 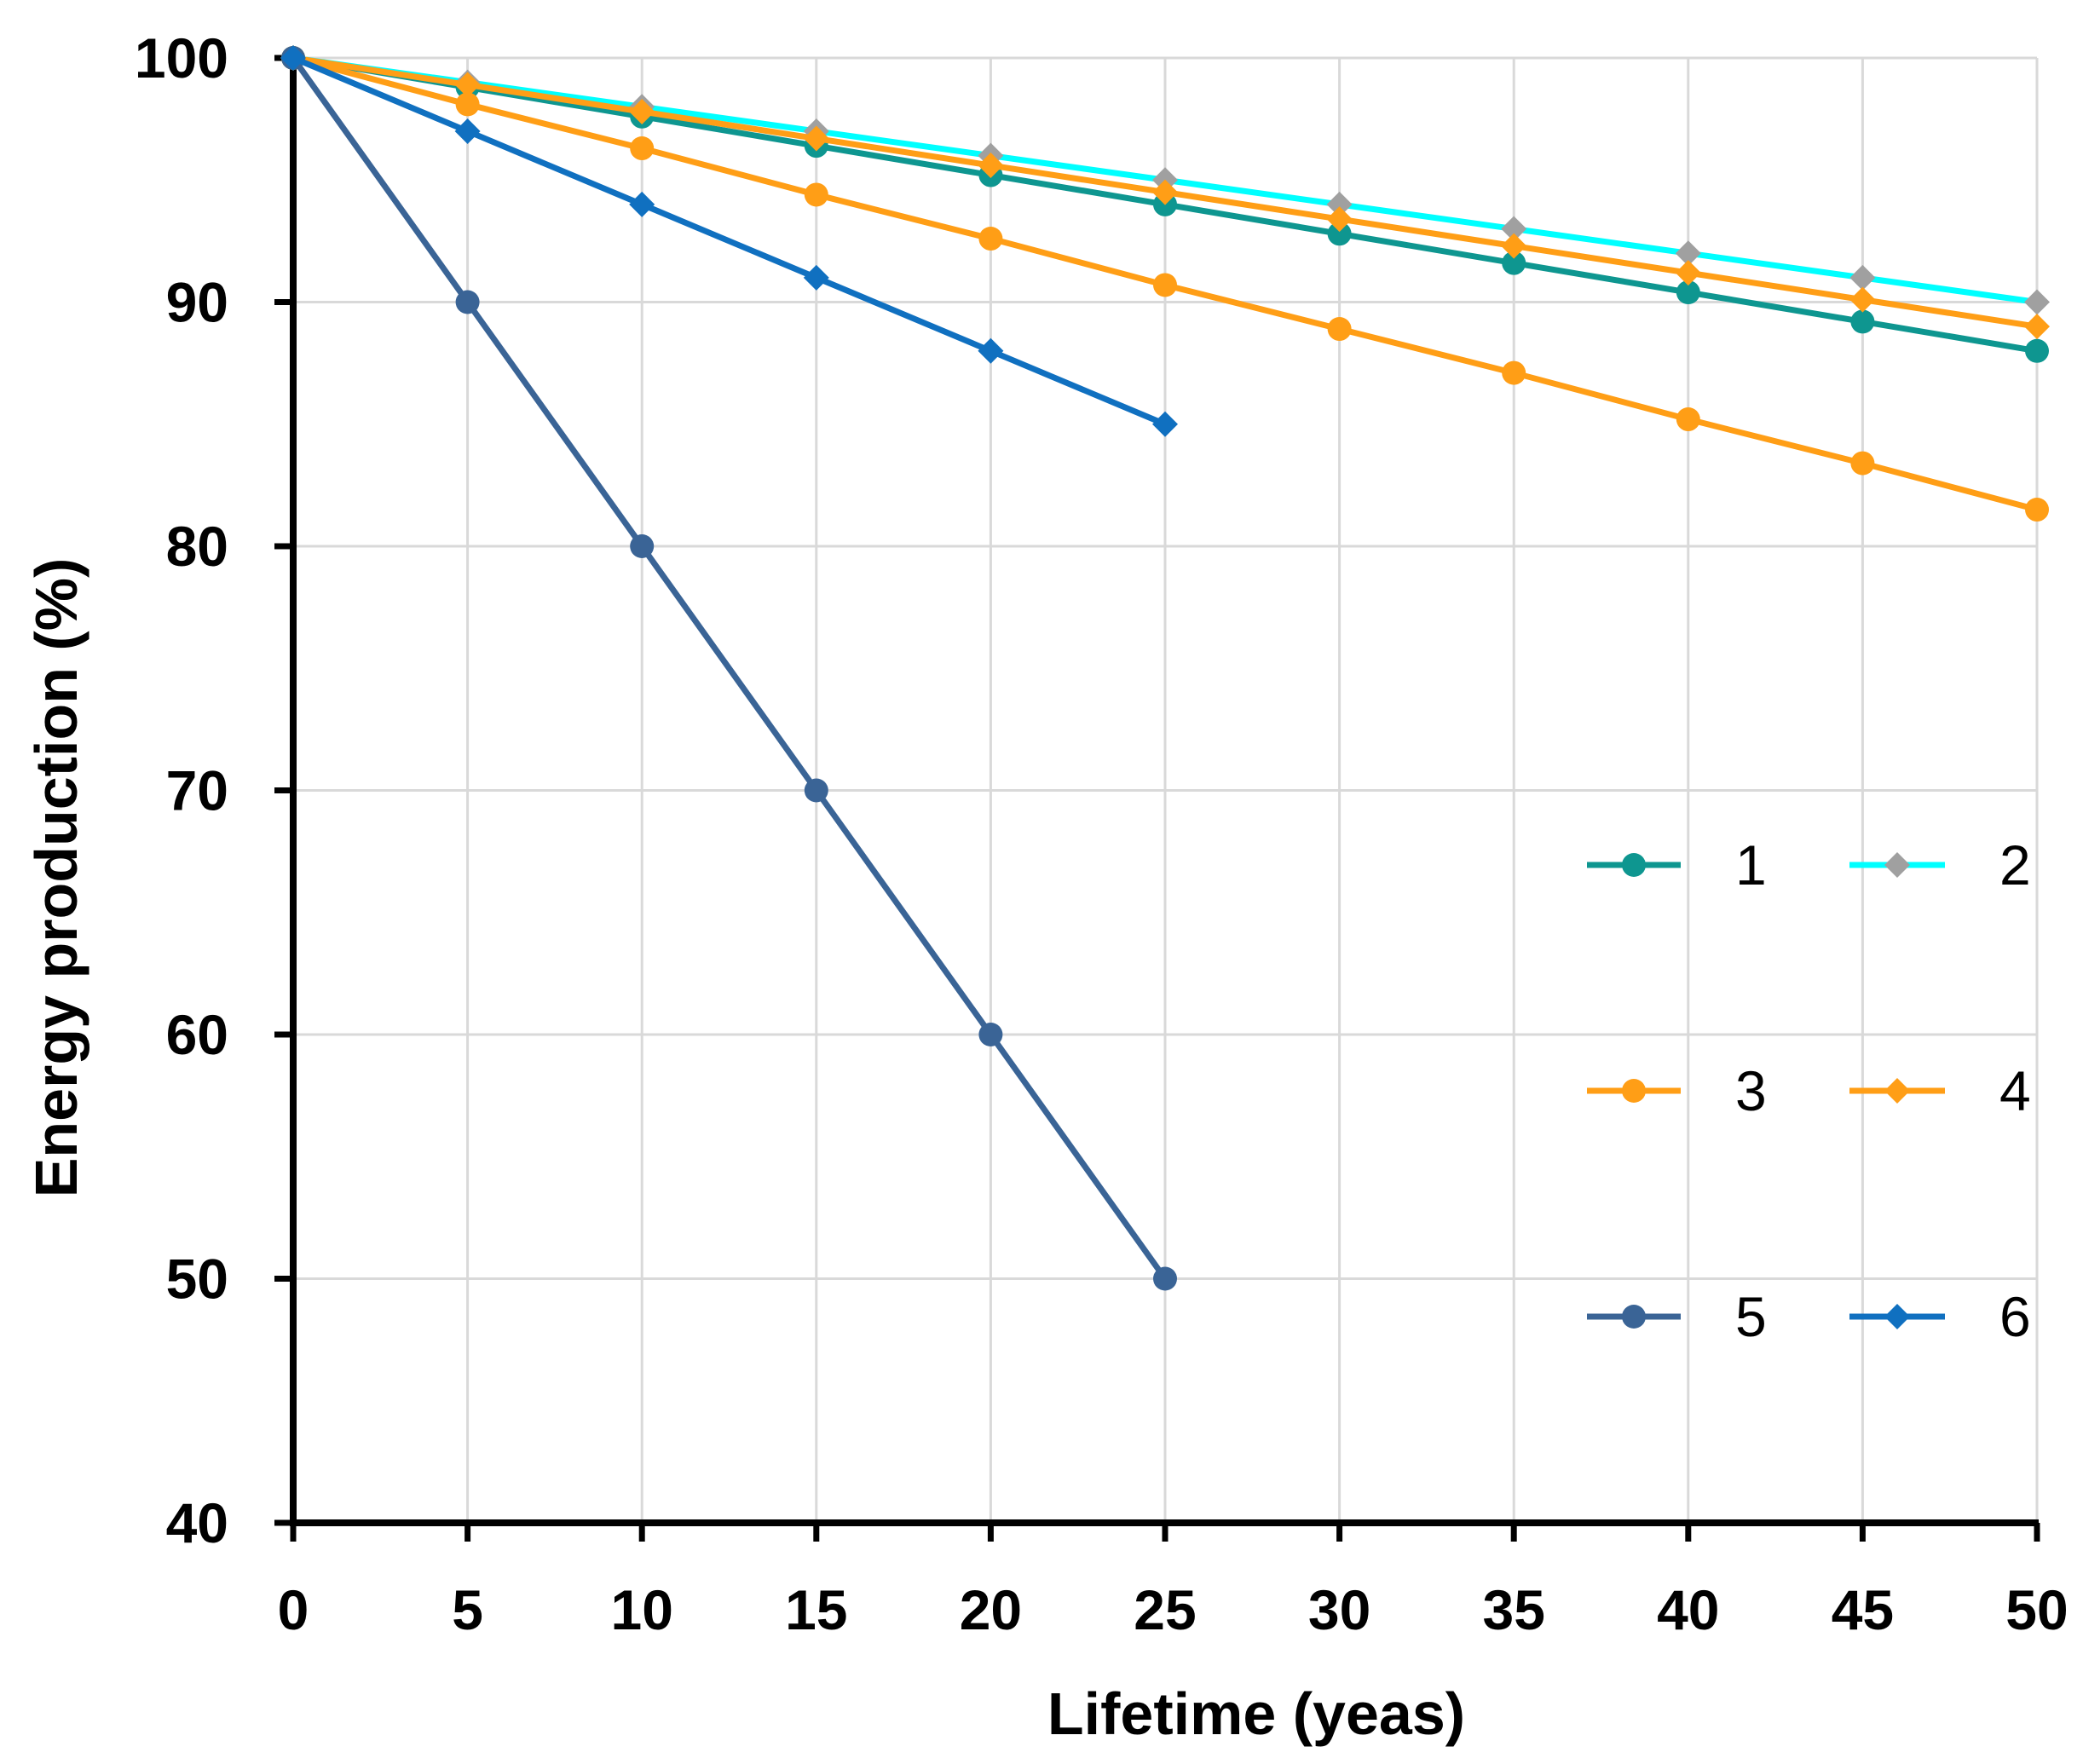 I want to click on legend-entry-5: 5, so click(x=1677, y=1317).